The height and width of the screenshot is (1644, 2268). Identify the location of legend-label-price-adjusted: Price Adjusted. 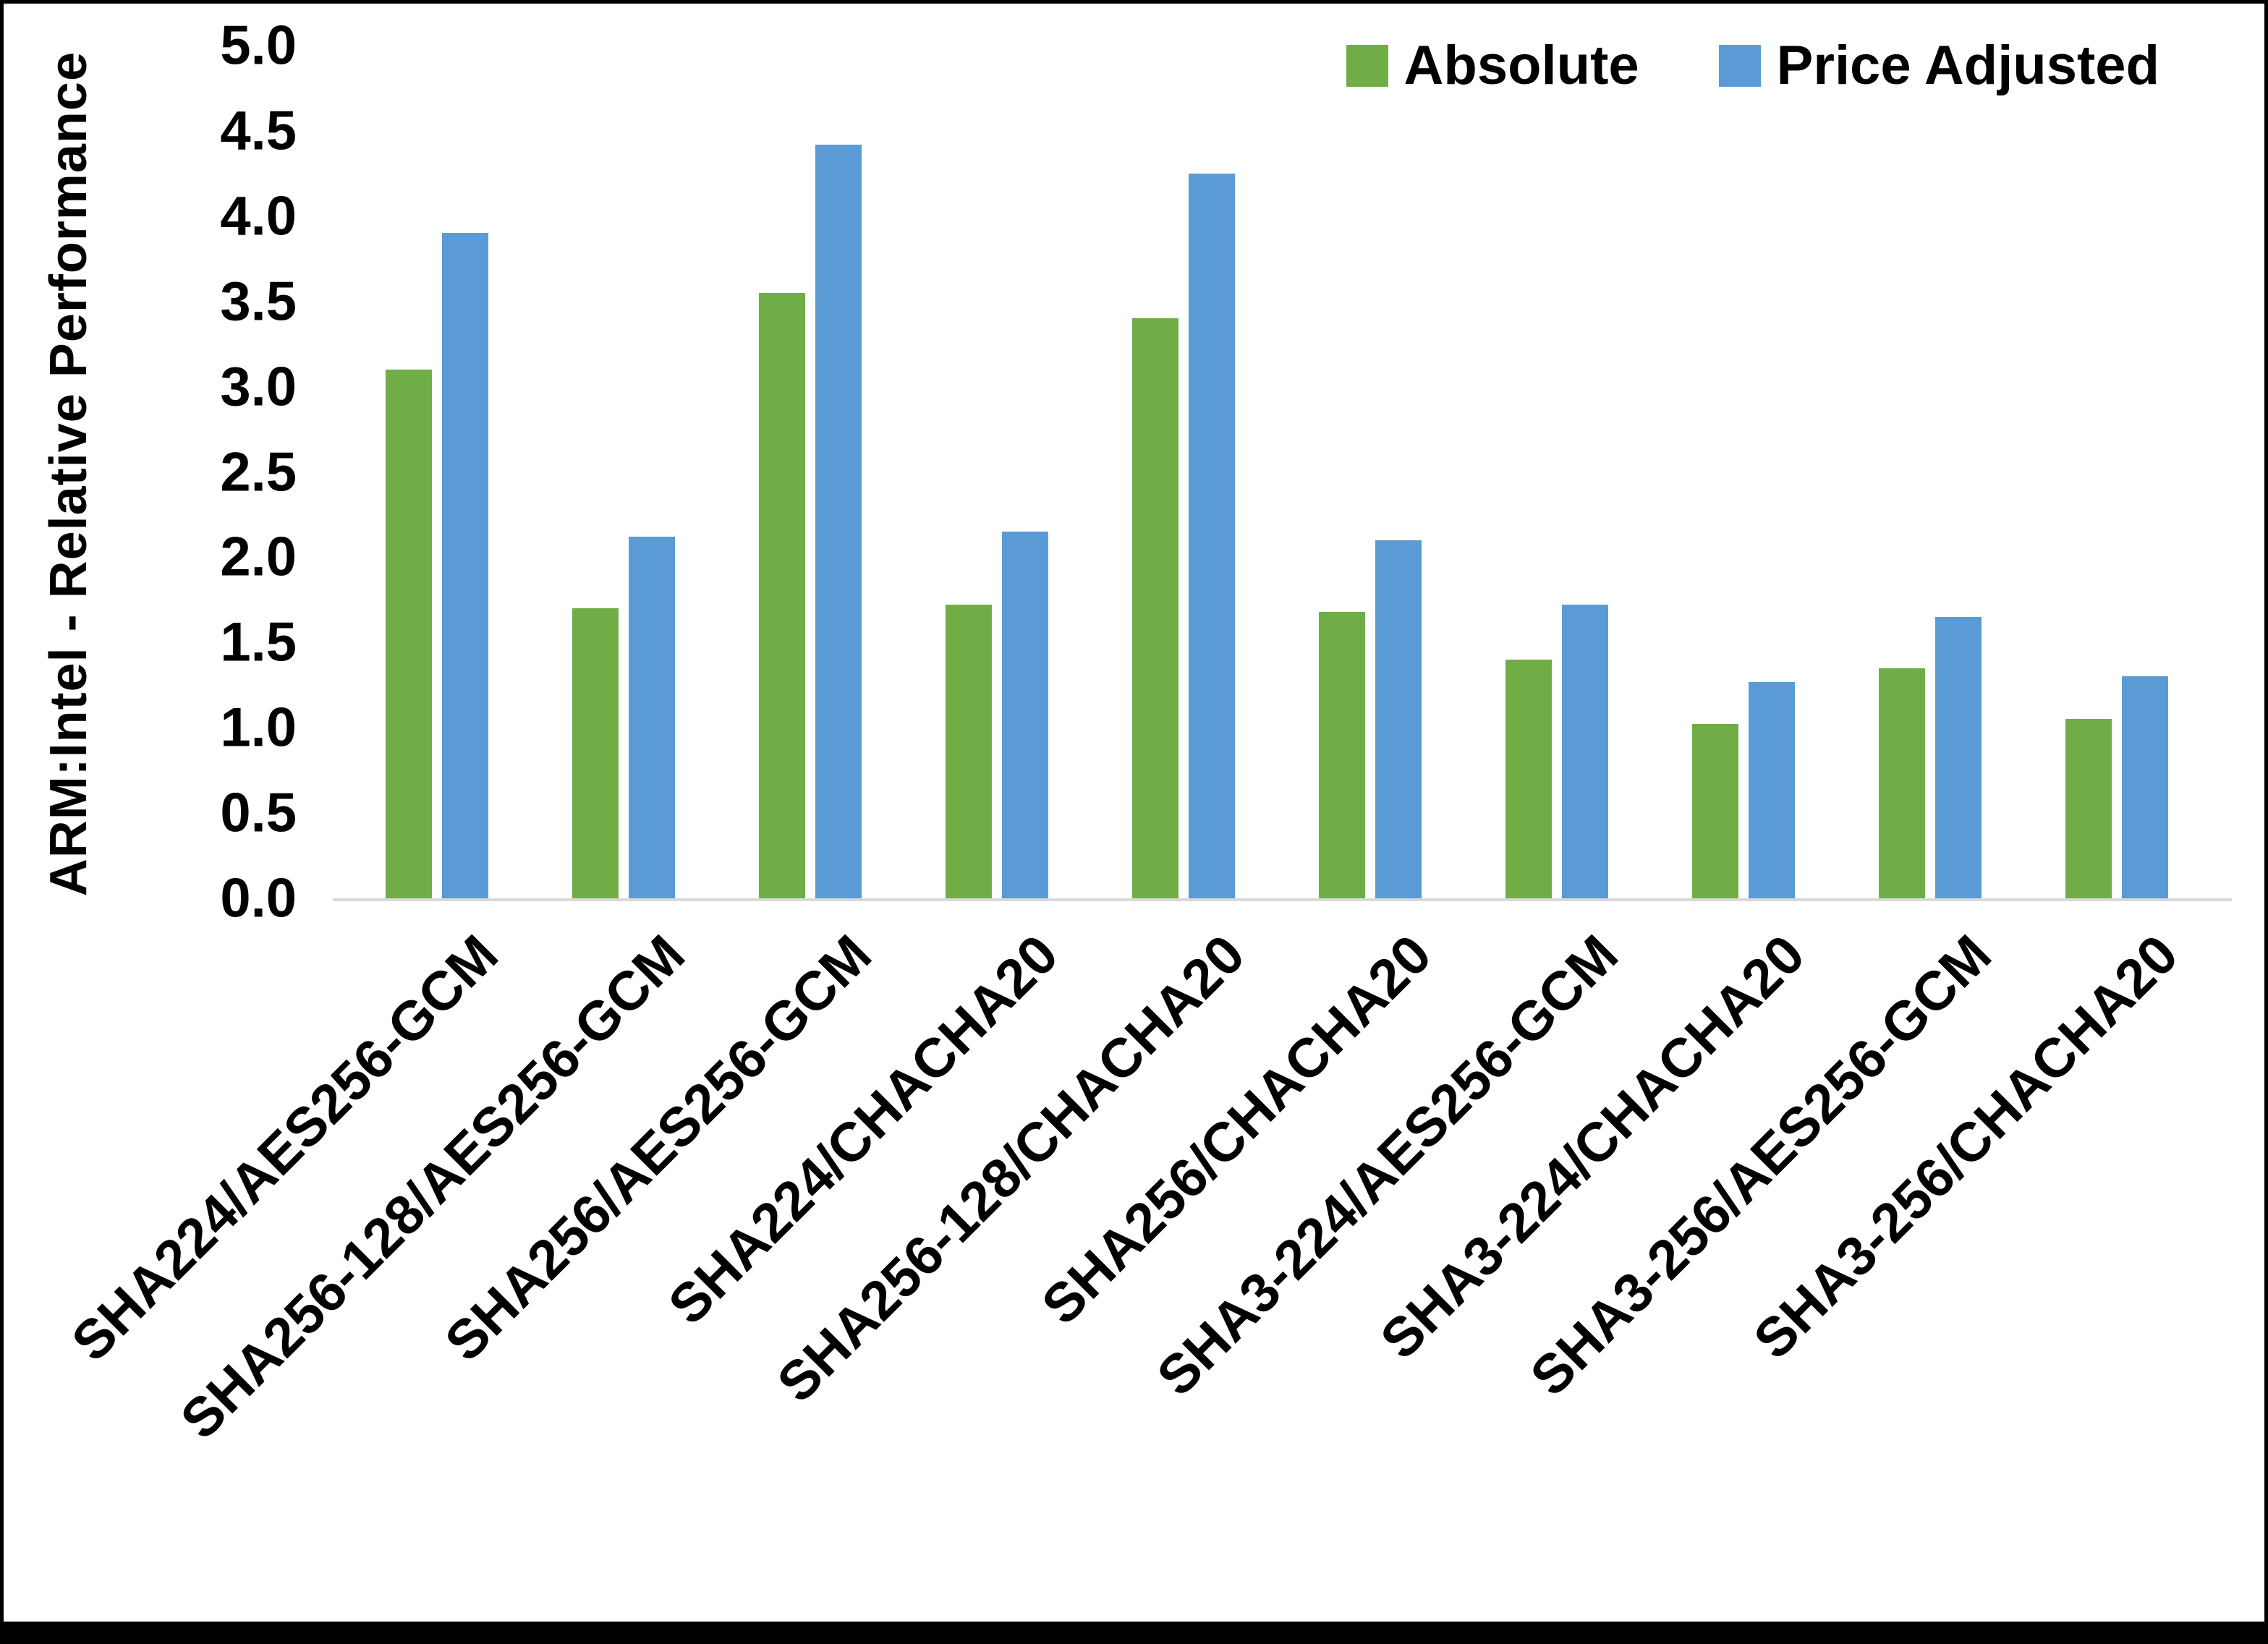
(1967, 65).